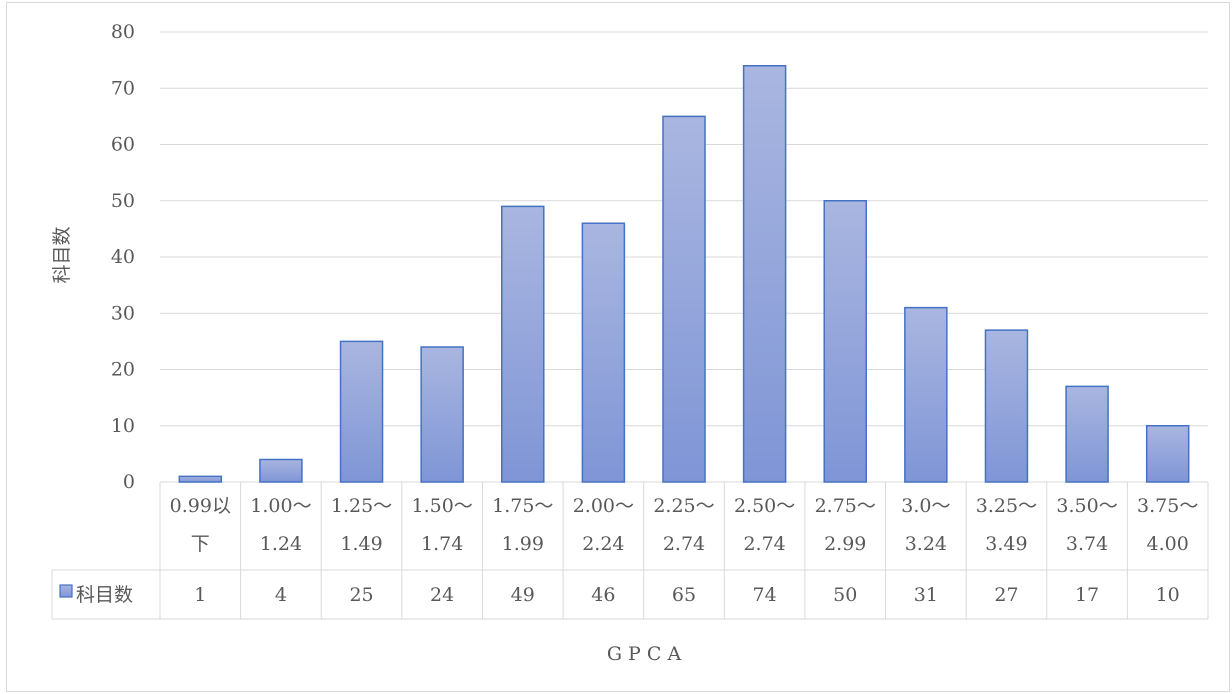  I want to click on y-tick-label: 60, so click(123, 145).